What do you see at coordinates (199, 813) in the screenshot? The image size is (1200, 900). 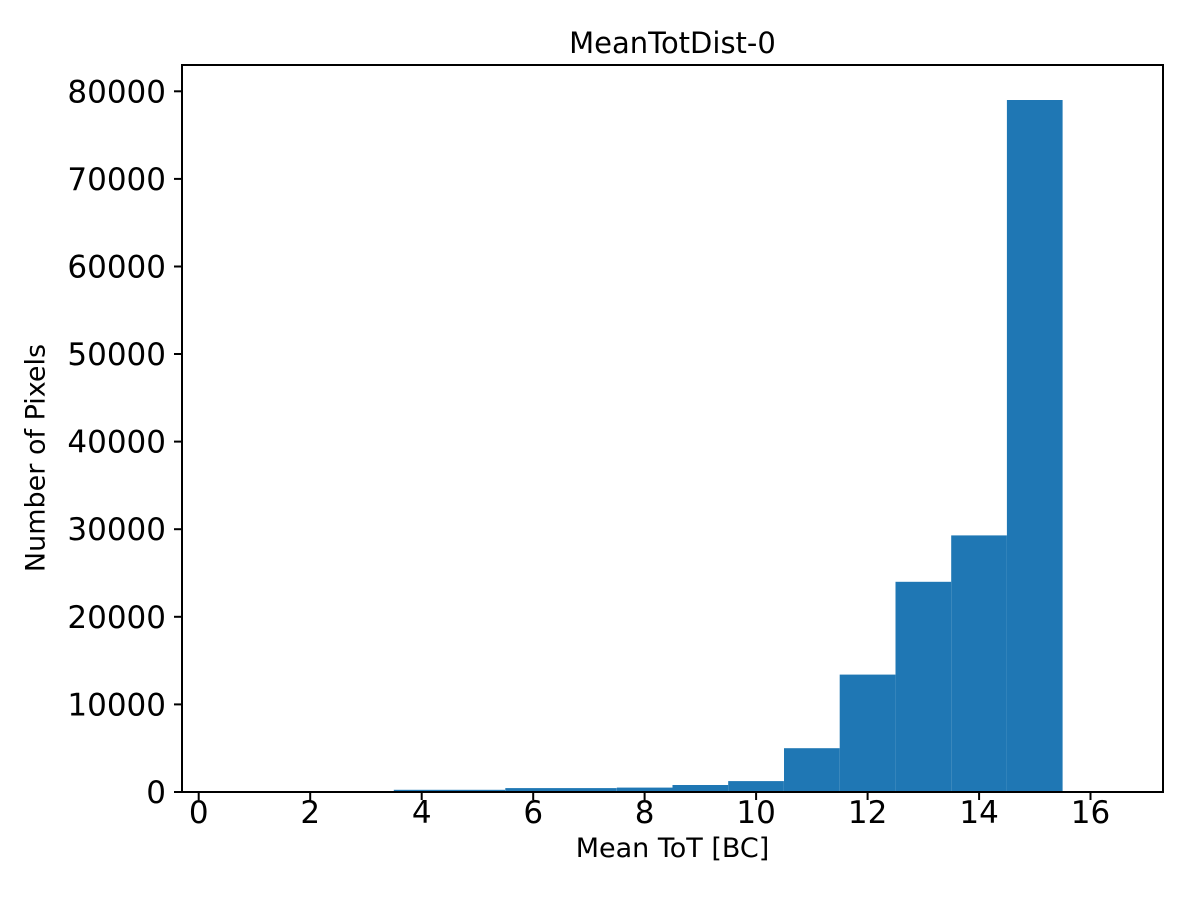 I see `x-tick-label: 0` at bounding box center [199, 813].